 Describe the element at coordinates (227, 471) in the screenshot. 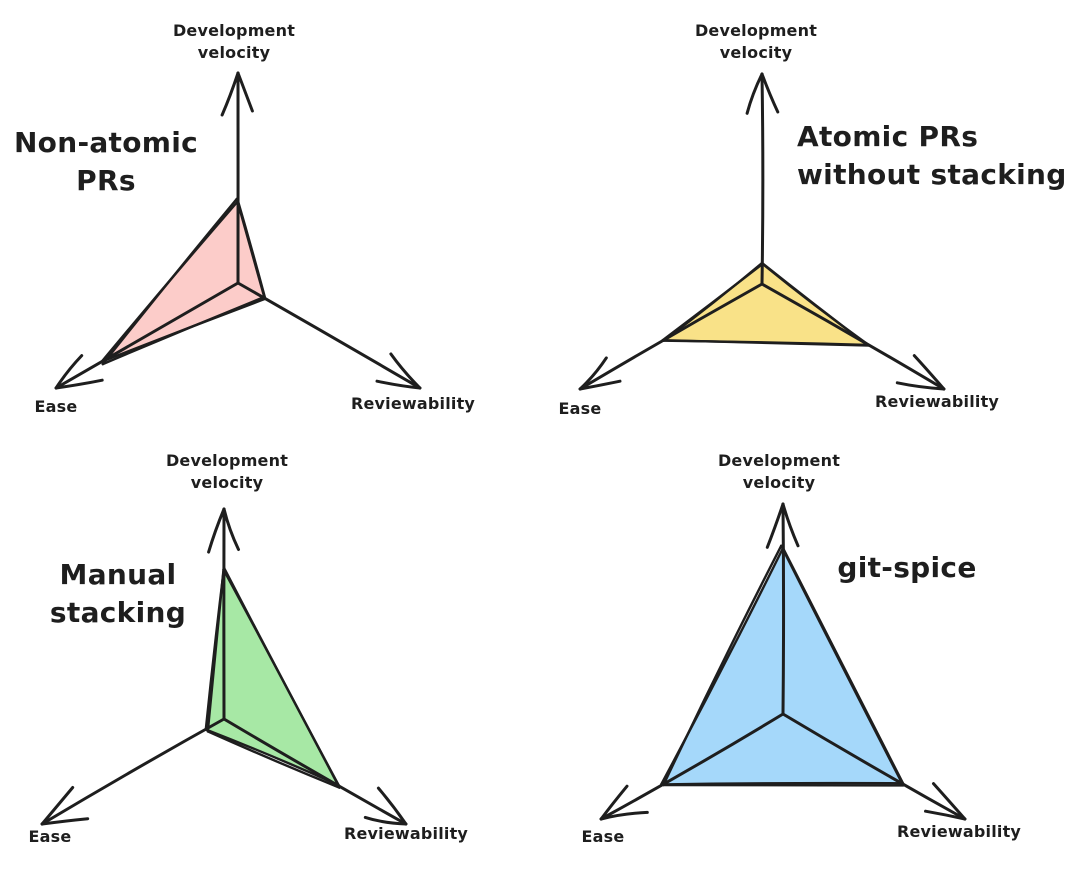

I see `axis-label-velocity-chart3: Development velocity` at that location.